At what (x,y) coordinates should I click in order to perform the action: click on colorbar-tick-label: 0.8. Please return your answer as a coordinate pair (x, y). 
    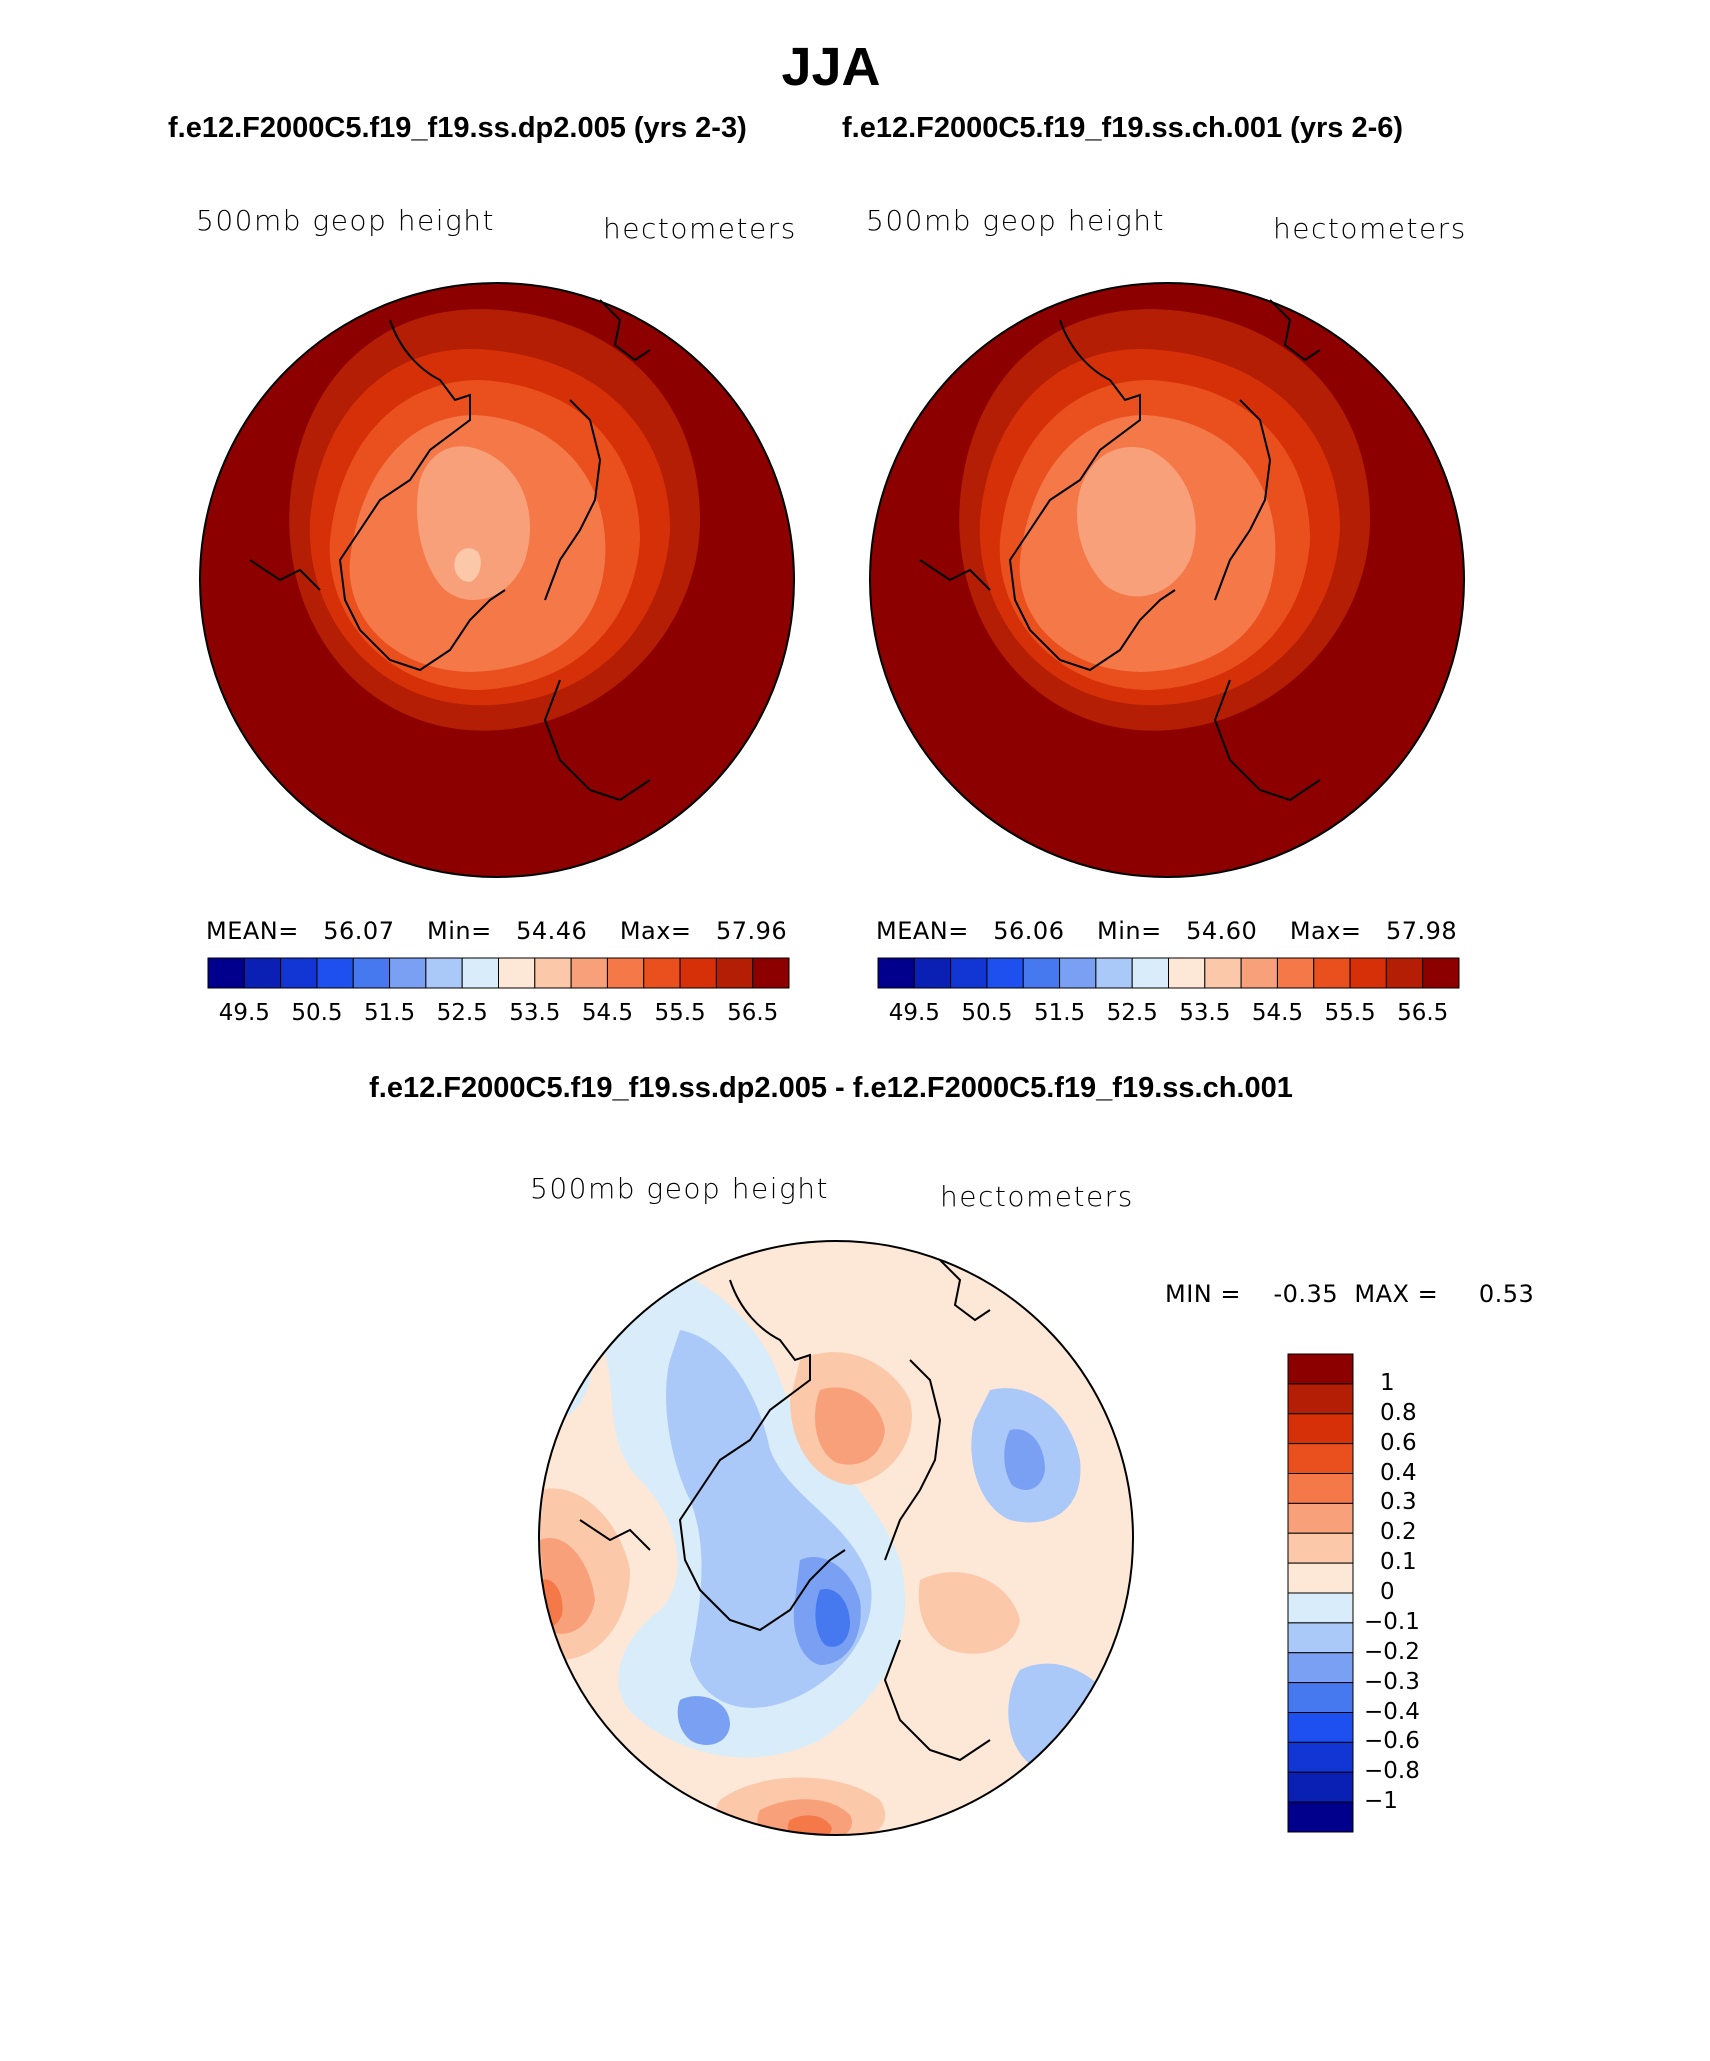
    Looking at the image, I should click on (1398, 1412).